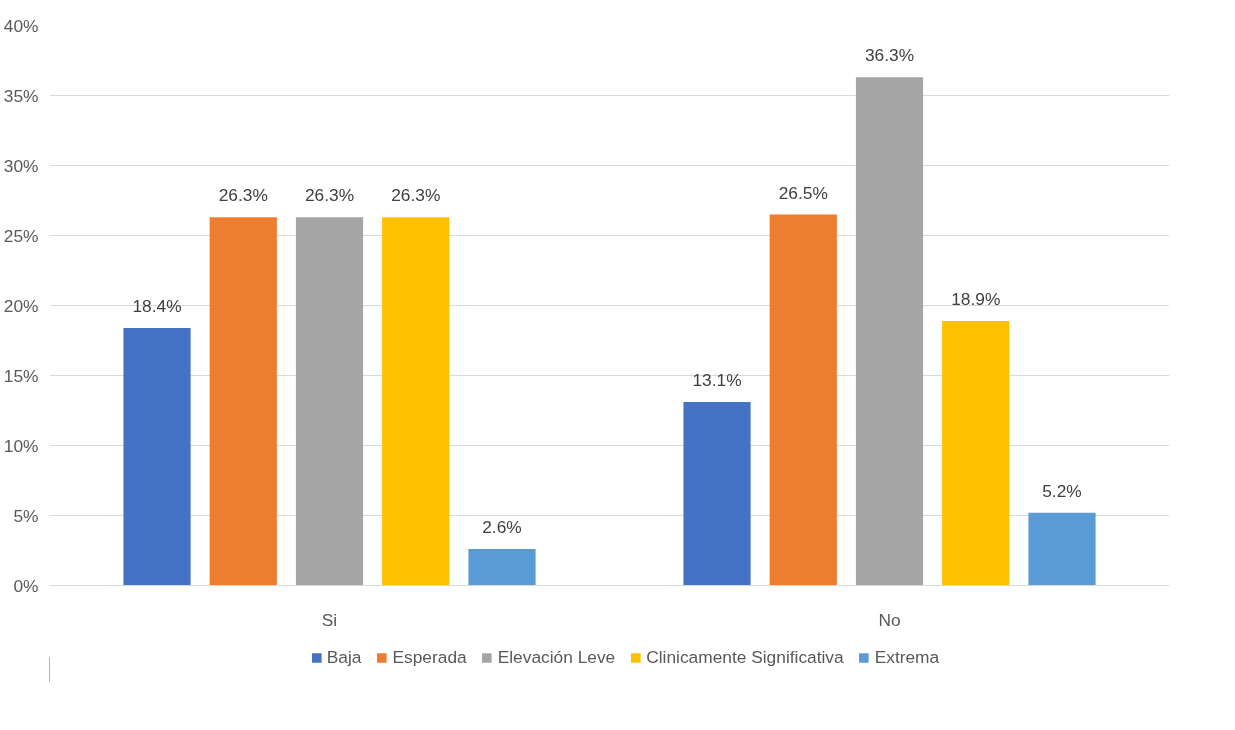 This screenshot has width=1235, height=730. Describe the element at coordinates (21, 305) in the screenshot. I see `y-tick-label: 20%` at that location.